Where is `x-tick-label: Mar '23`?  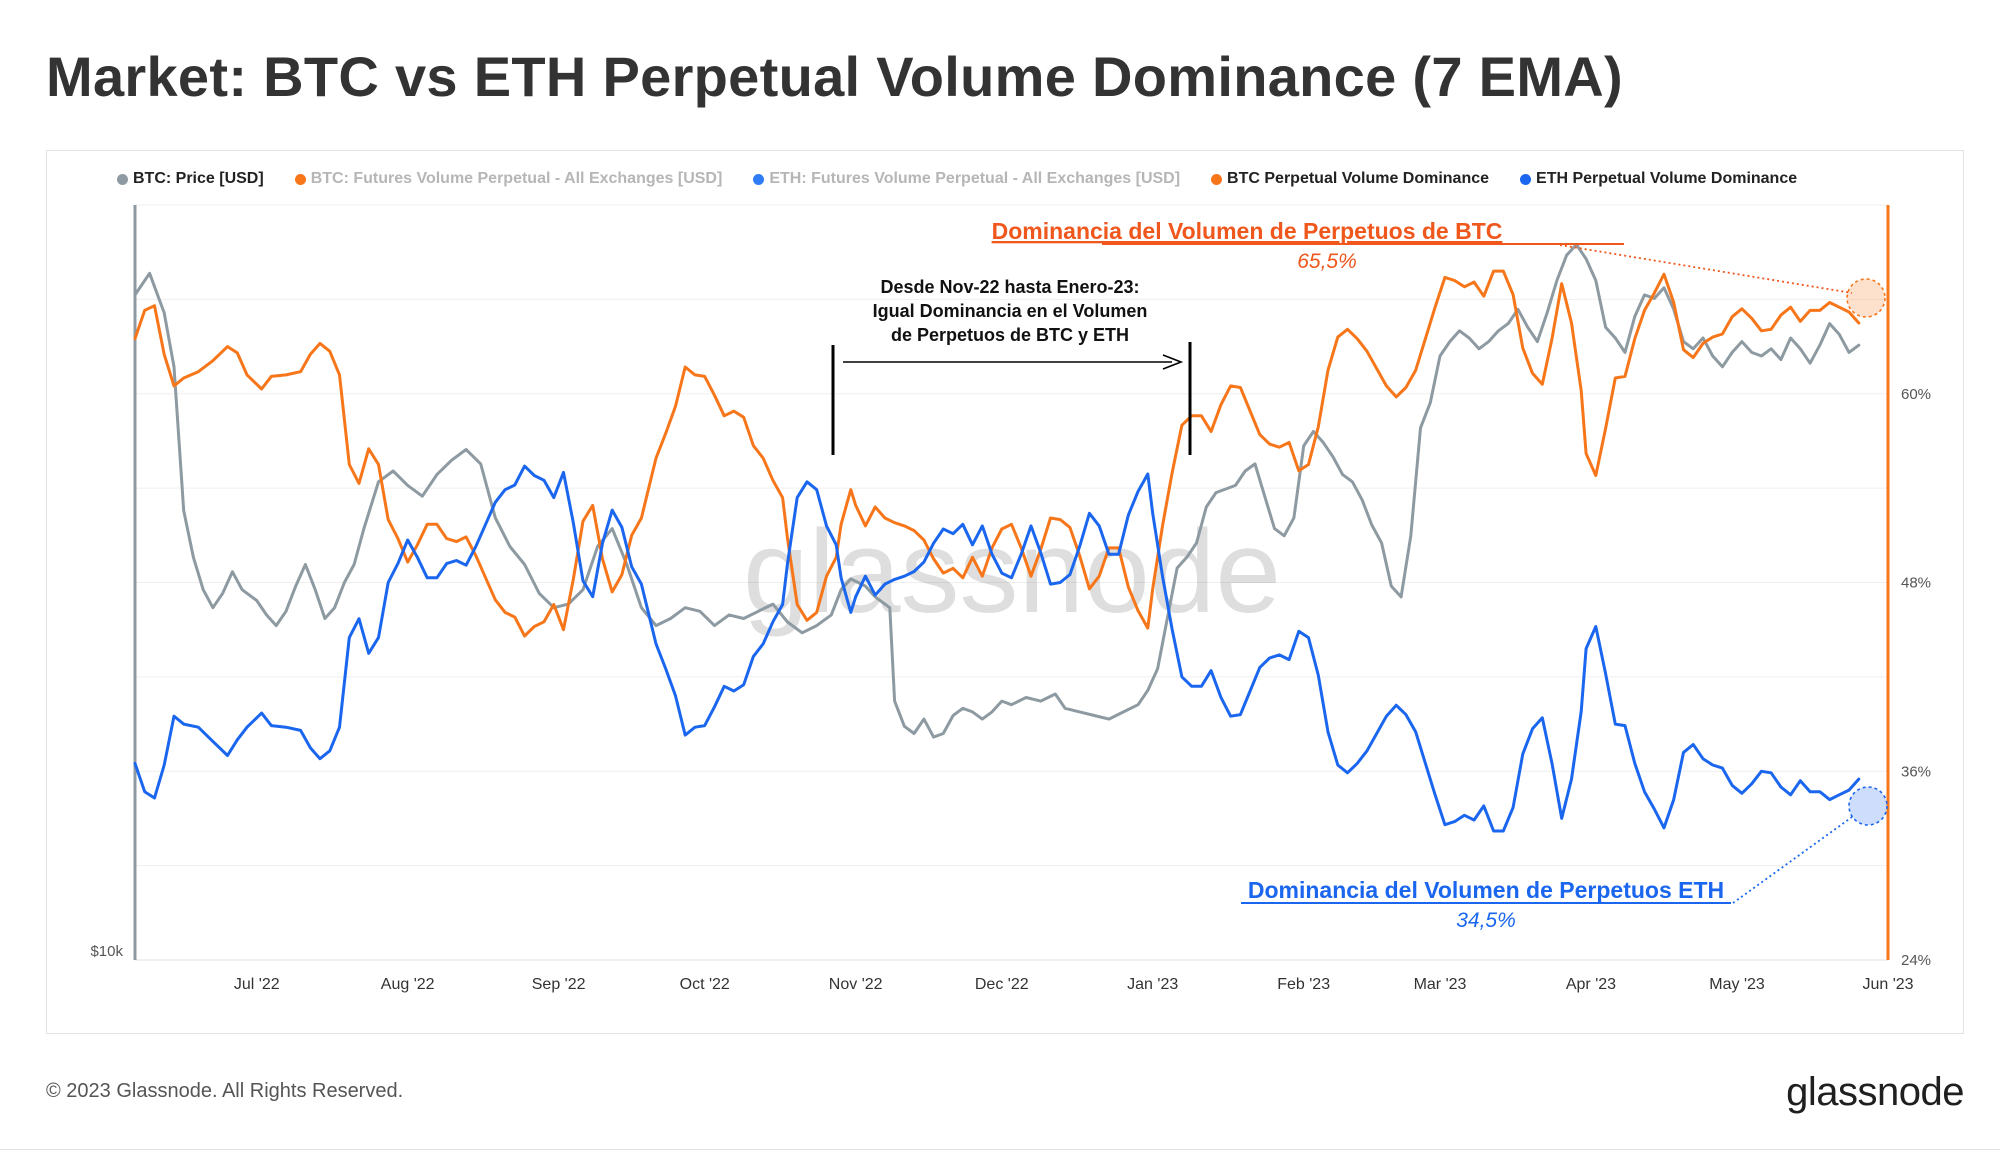 x-tick-label: Mar '23 is located at coordinates (1440, 984).